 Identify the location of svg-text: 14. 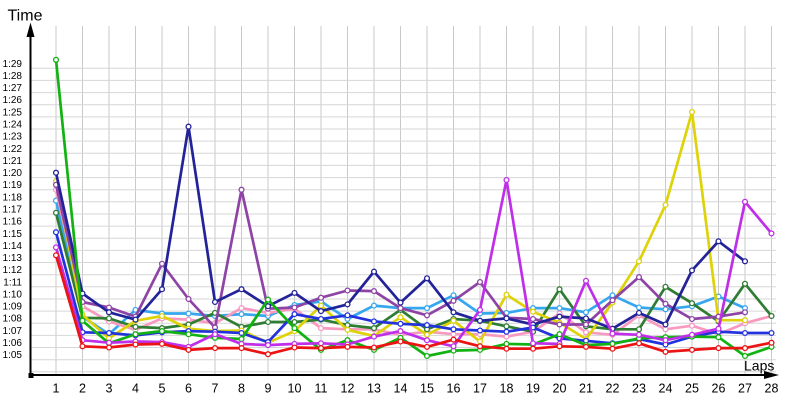
(401, 389).